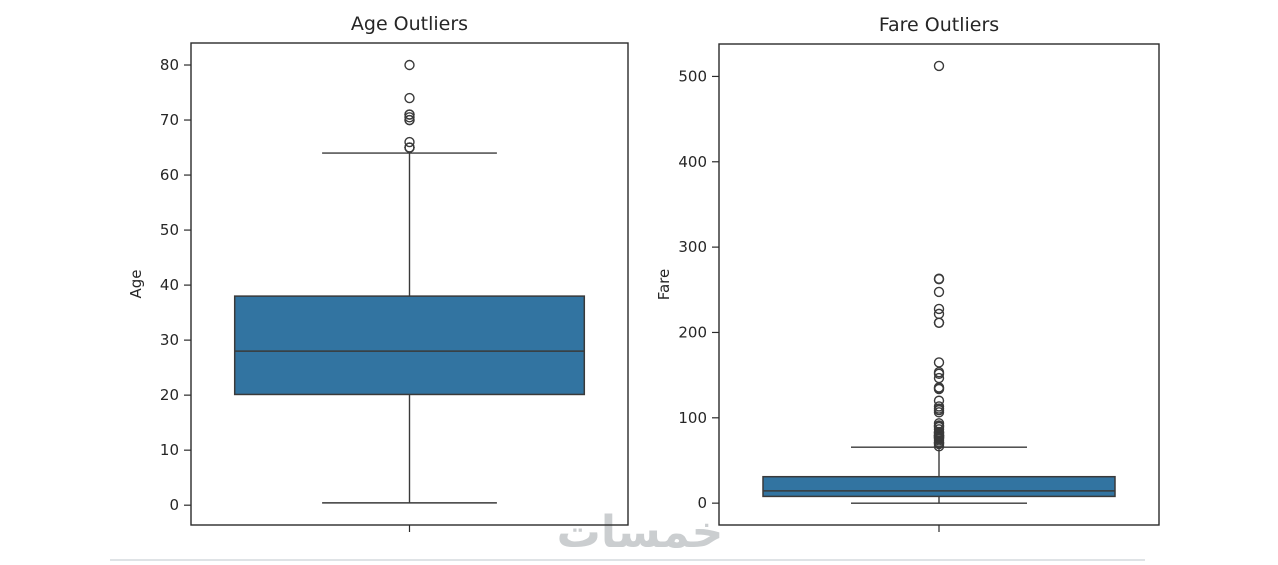 Image resolution: width=1278 pixels, height=565 pixels. Describe the element at coordinates (169, 65) in the screenshot. I see `y-tick-label: 80` at that location.